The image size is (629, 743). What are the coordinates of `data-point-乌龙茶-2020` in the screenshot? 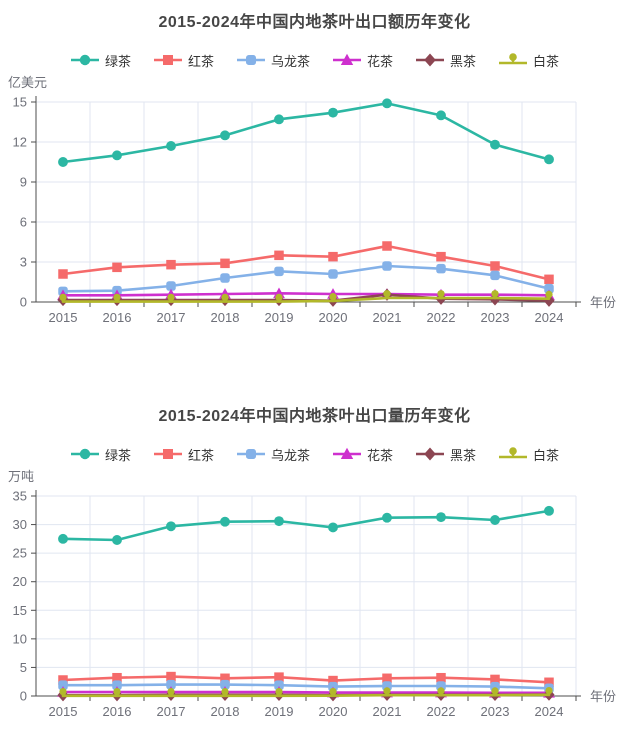 It's located at (333, 274).